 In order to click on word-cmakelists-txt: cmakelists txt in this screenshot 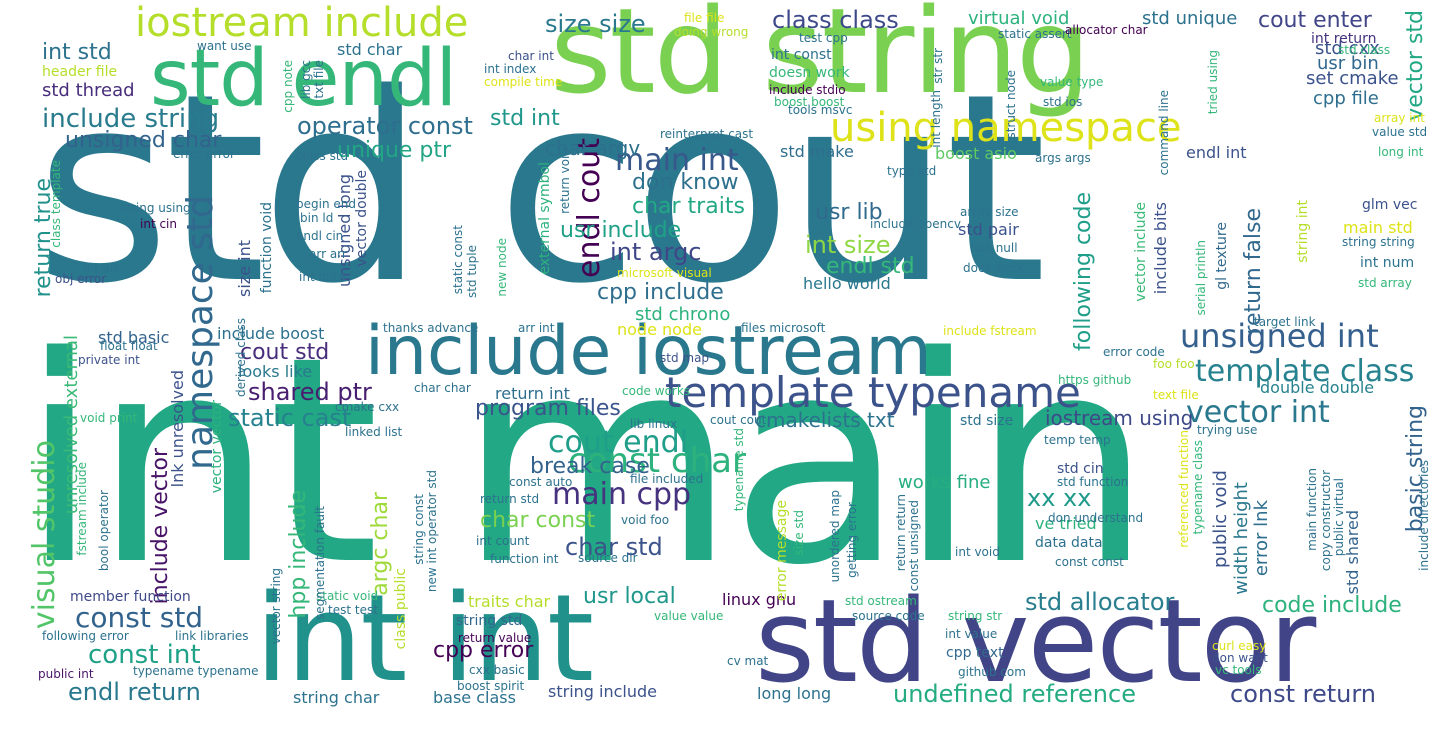, I will do `click(825, 420)`.